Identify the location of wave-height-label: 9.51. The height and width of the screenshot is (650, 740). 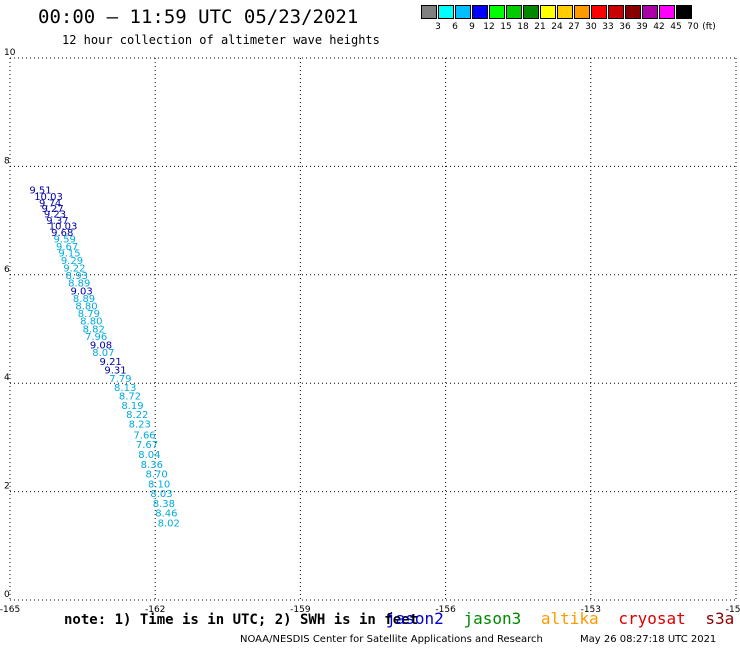
(40, 191).